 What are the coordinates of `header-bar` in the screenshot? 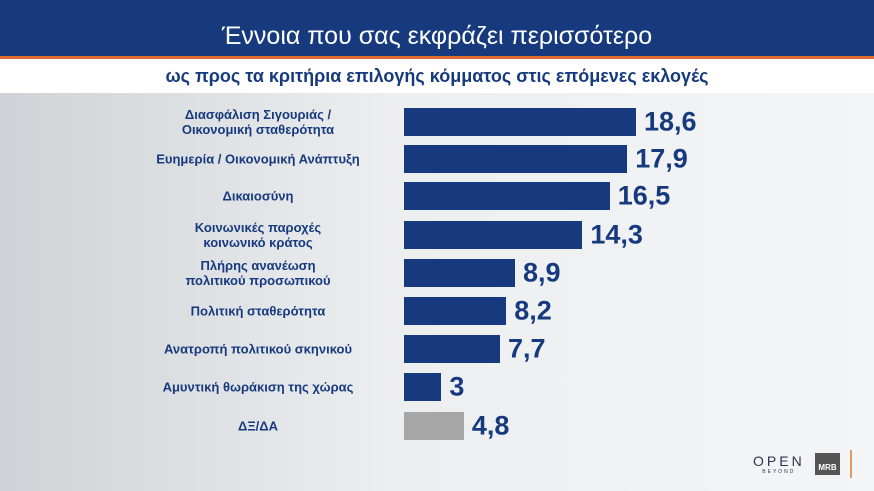 It's located at (437, 28).